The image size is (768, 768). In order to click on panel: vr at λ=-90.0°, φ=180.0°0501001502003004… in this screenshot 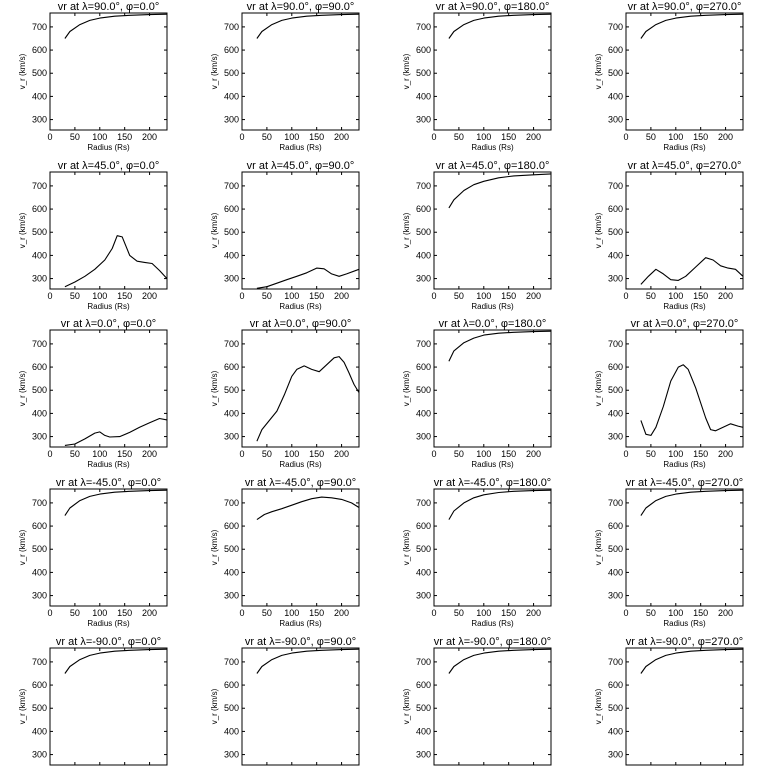, I will do `click(477, 702)`.